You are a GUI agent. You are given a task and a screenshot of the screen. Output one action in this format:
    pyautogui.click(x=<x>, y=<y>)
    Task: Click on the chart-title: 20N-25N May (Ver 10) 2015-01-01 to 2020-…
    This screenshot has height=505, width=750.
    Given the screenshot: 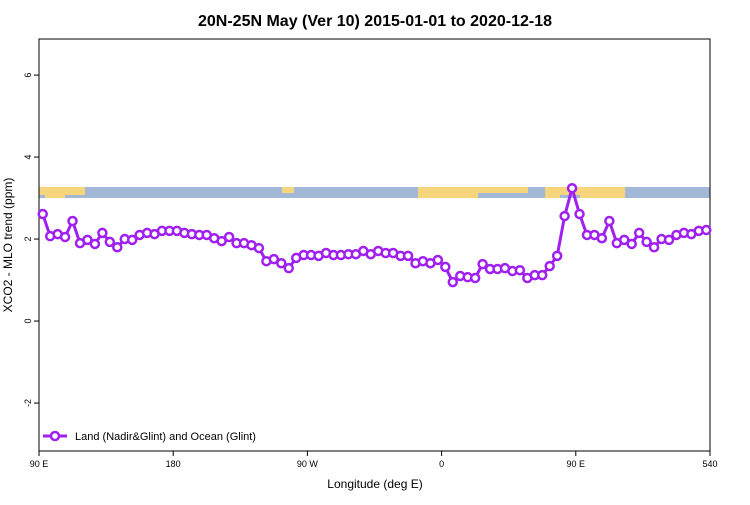 What is the action you would take?
    pyautogui.click(x=375, y=21)
    